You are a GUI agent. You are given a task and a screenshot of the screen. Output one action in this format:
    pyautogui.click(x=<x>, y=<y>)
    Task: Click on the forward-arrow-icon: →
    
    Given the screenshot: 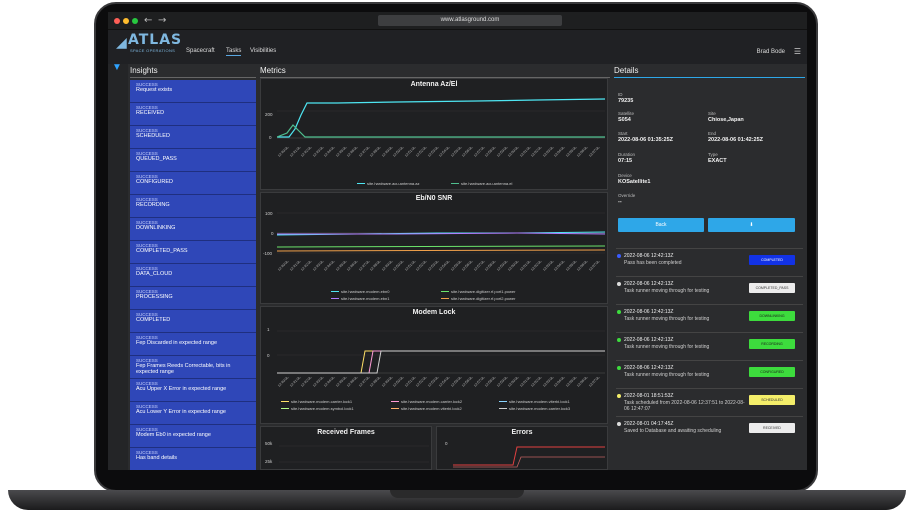 What is the action you would take?
    pyautogui.click(x=162, y=20)
    